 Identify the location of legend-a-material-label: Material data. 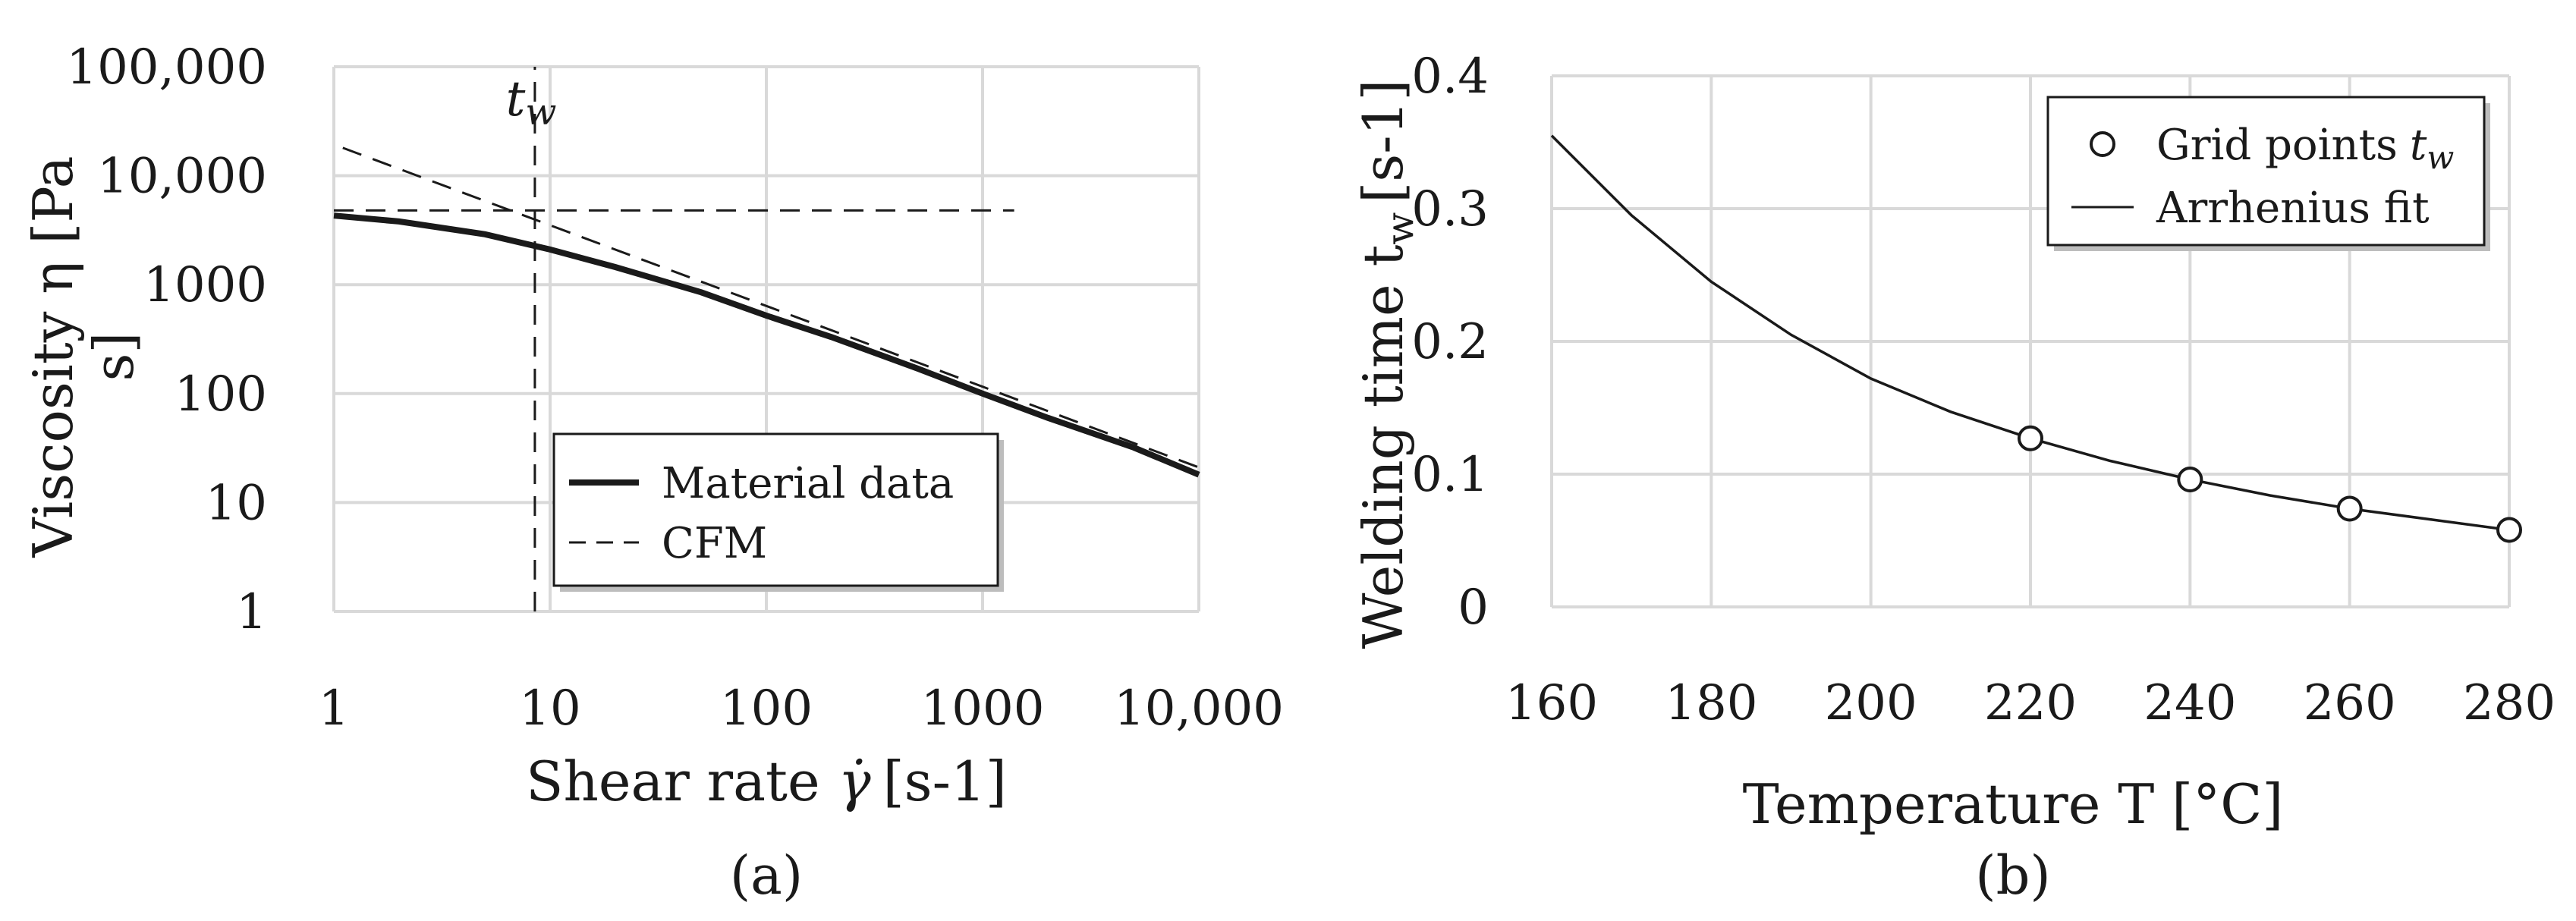
(808, 483).